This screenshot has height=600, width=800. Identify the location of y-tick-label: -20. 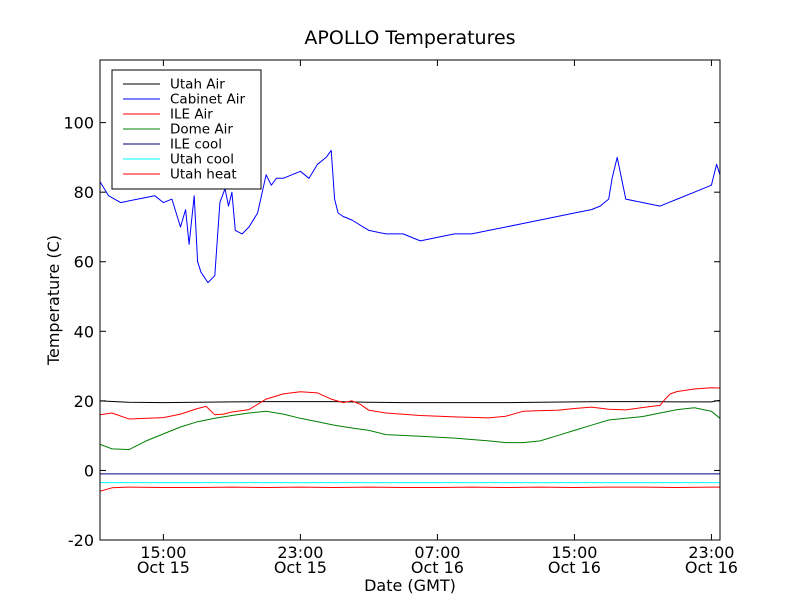
(81, 540).